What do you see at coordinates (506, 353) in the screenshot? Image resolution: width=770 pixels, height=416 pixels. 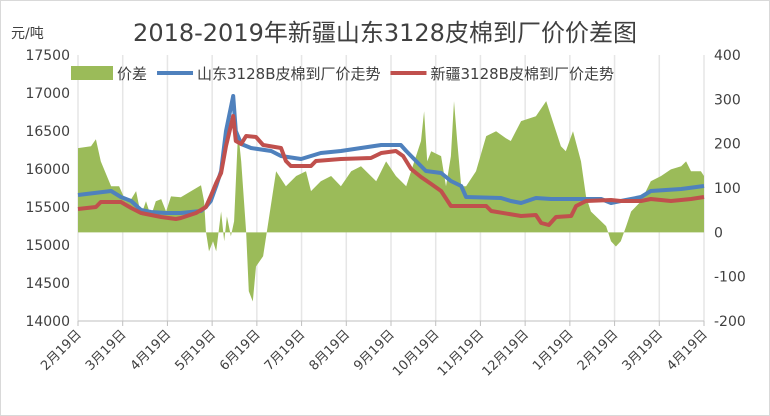 I see `x-tick-label: 12月19日` at bounding box center [506, 353].